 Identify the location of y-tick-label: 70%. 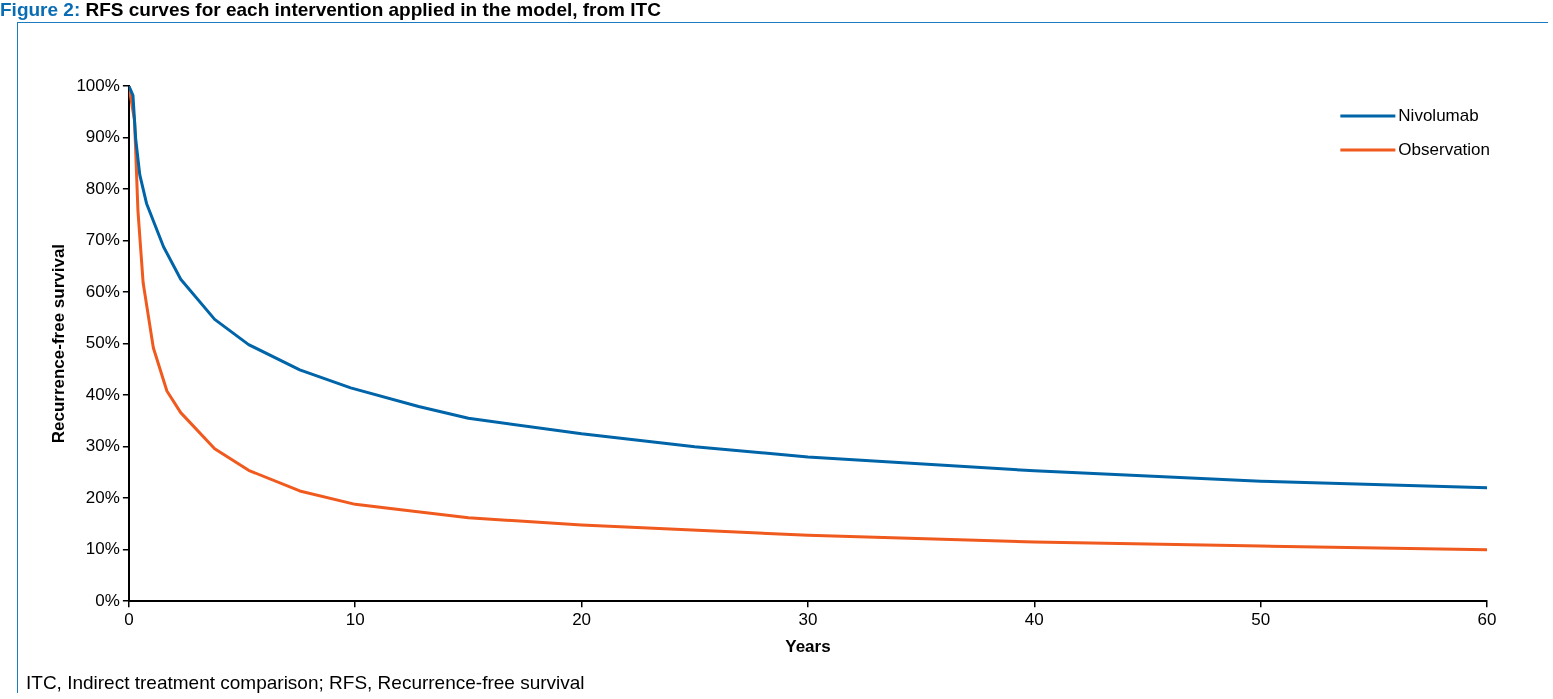
(102, 240).